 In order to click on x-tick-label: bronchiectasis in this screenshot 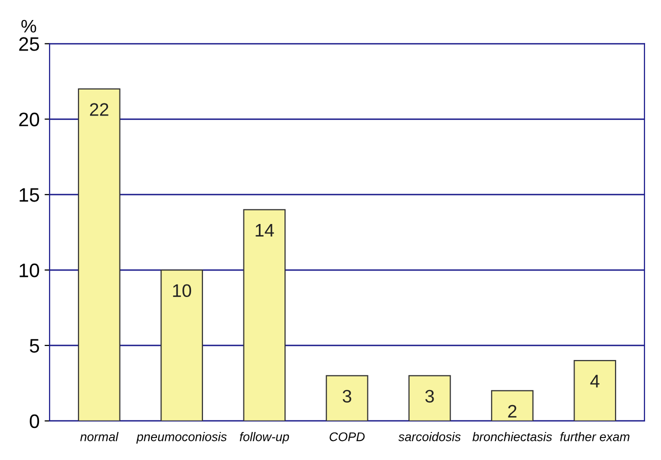, I will do `click(512, 437)`.